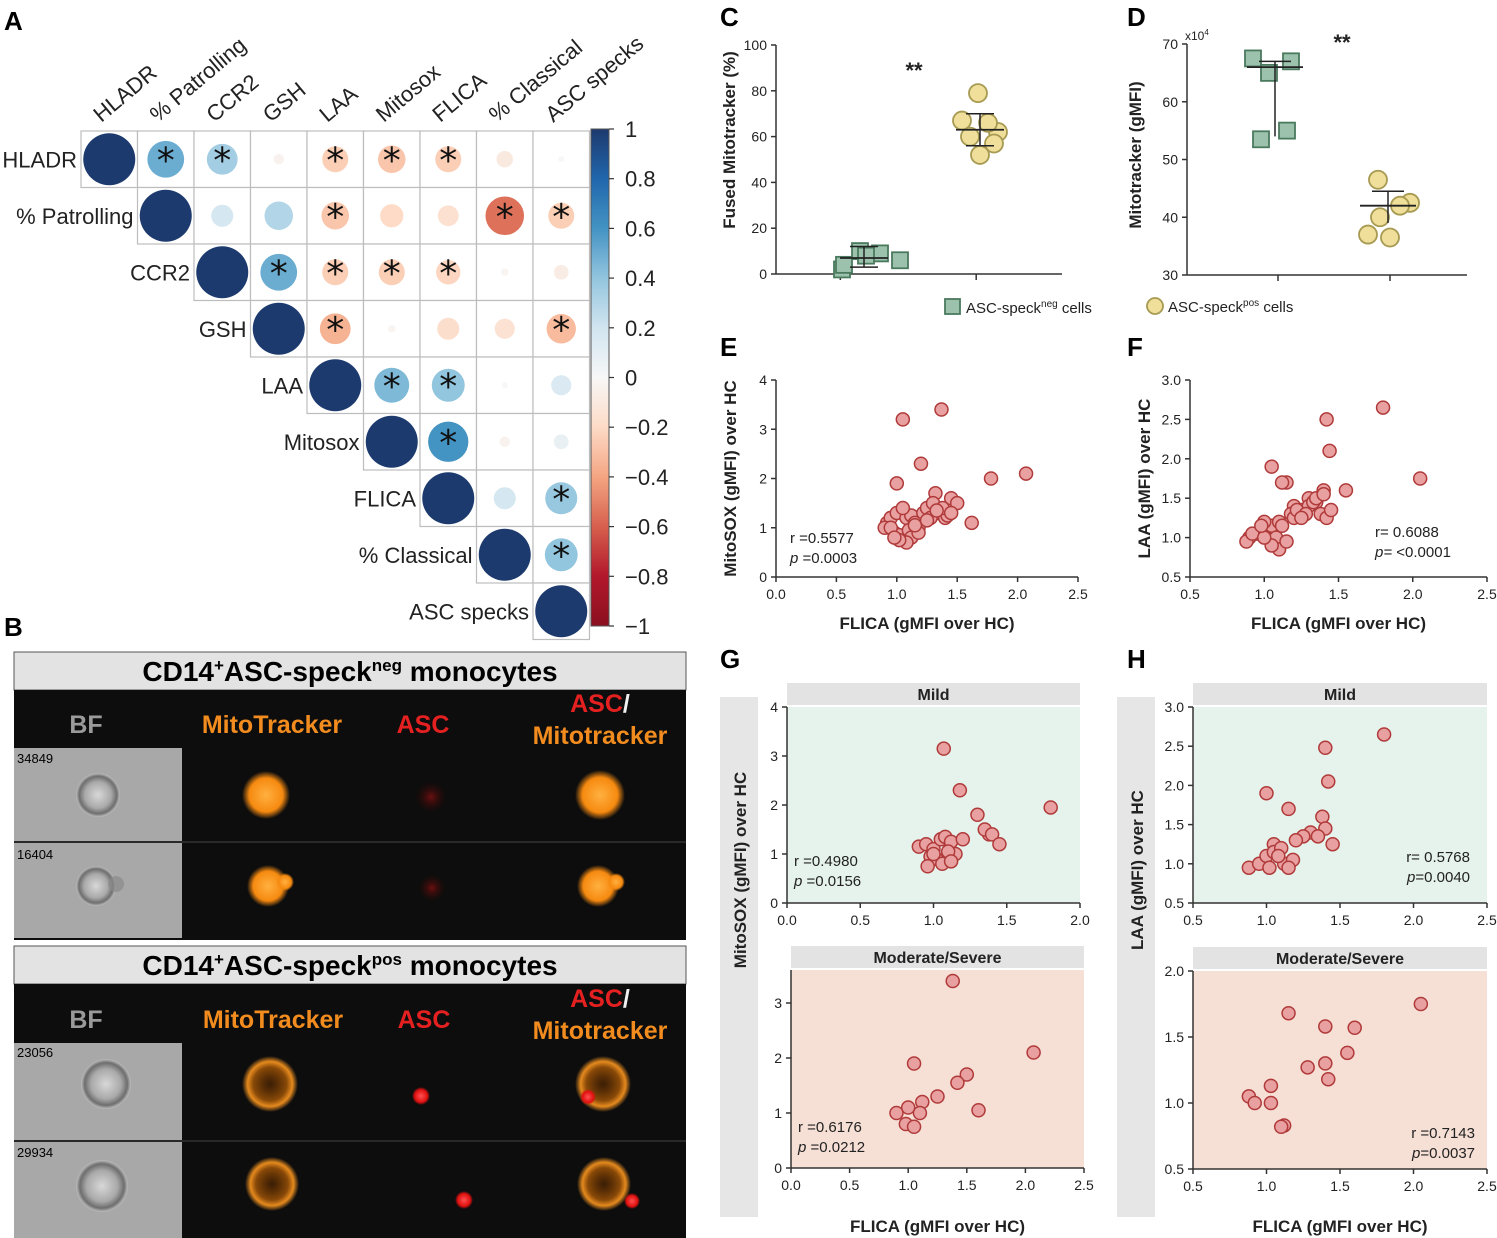 The image size is (1497, 1238). I want to click on channel-merge-label-top: ASC/, so click(600, 704).